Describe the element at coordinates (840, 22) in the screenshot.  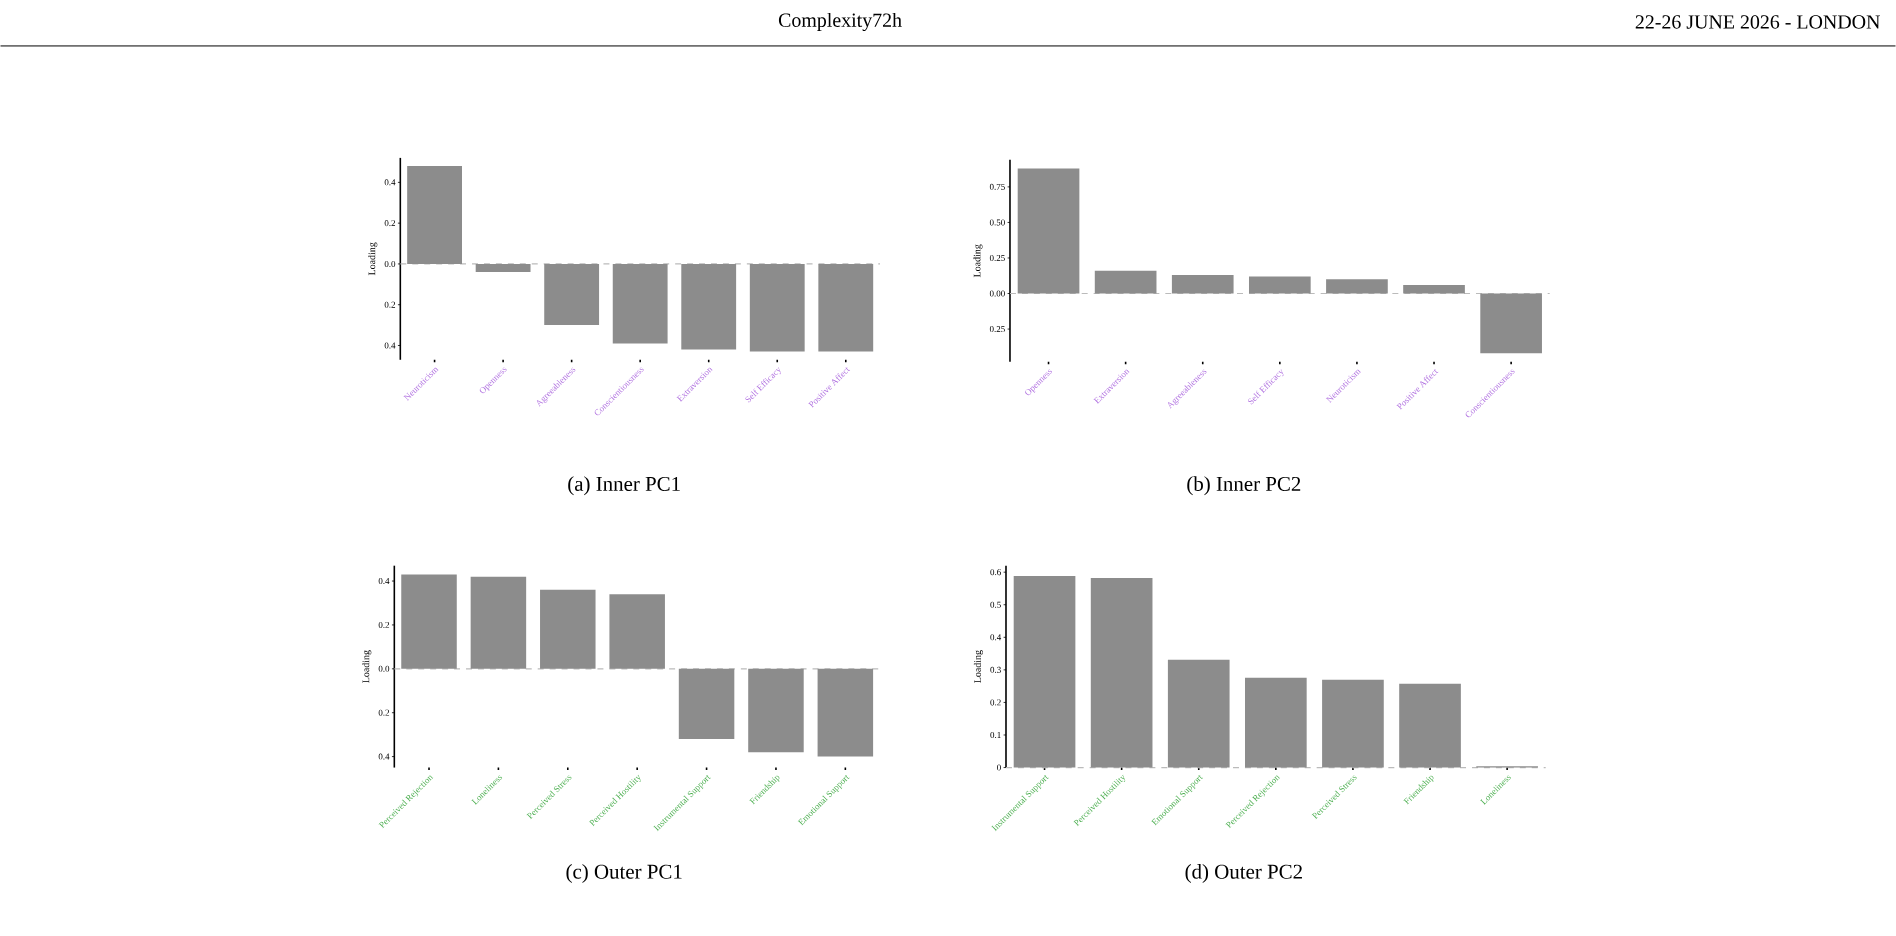
I see `text: Complexity72h` at that location.